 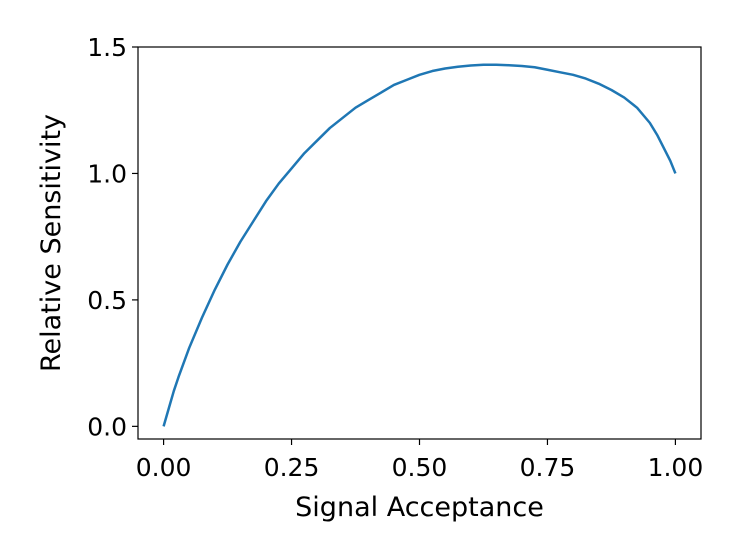 What do you see at coordinates (548, 467) in the screenshot?
I see `x-tick-label: 0.75` at bounding box center [548, 467].